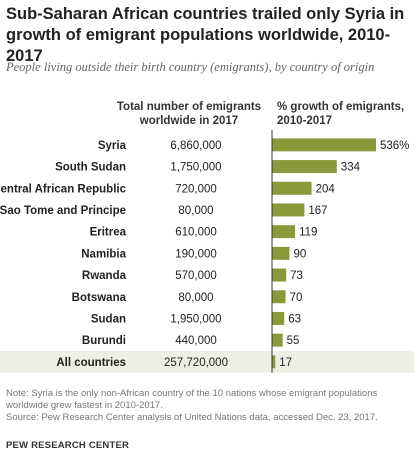  What do you see at coordinates (281, 253) in the screenshot?
I see `bar-namibia` at bounding box center [281, 253].